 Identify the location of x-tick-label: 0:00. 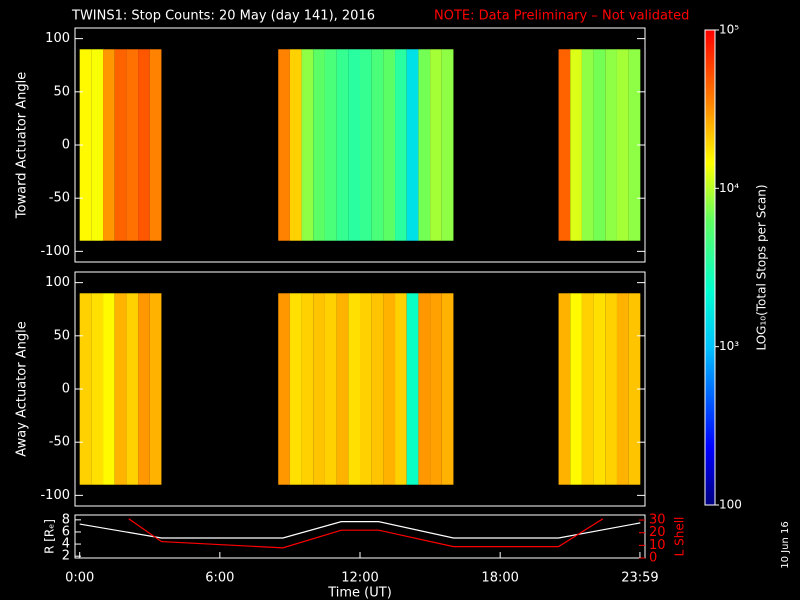
(79, 578).